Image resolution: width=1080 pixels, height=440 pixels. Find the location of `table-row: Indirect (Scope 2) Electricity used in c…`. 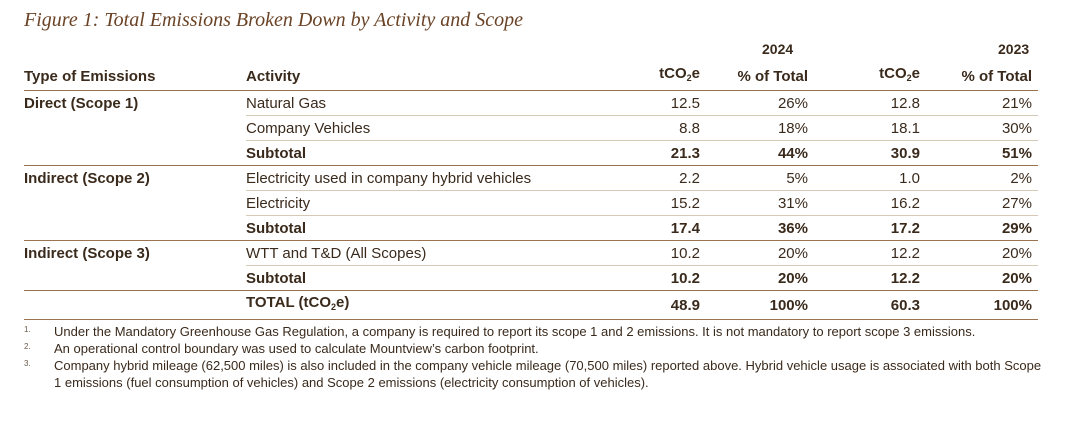

table-row: Indirect (Scope 2) Electricity used in c… is located at coordinates (531, 178).